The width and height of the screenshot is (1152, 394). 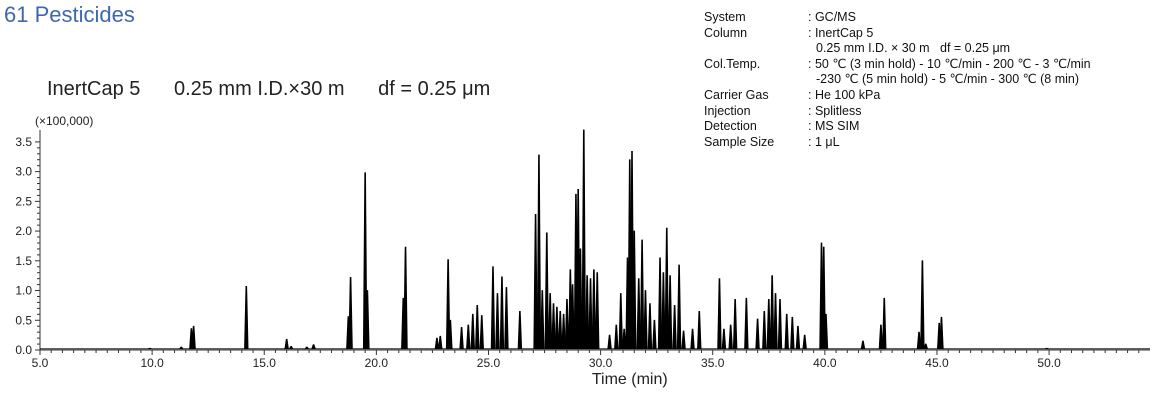 What do you see at coordinates (630, 379) in the screenshot?
I see `x-axis-label: Time (min)` at bounding box center [630, 379].